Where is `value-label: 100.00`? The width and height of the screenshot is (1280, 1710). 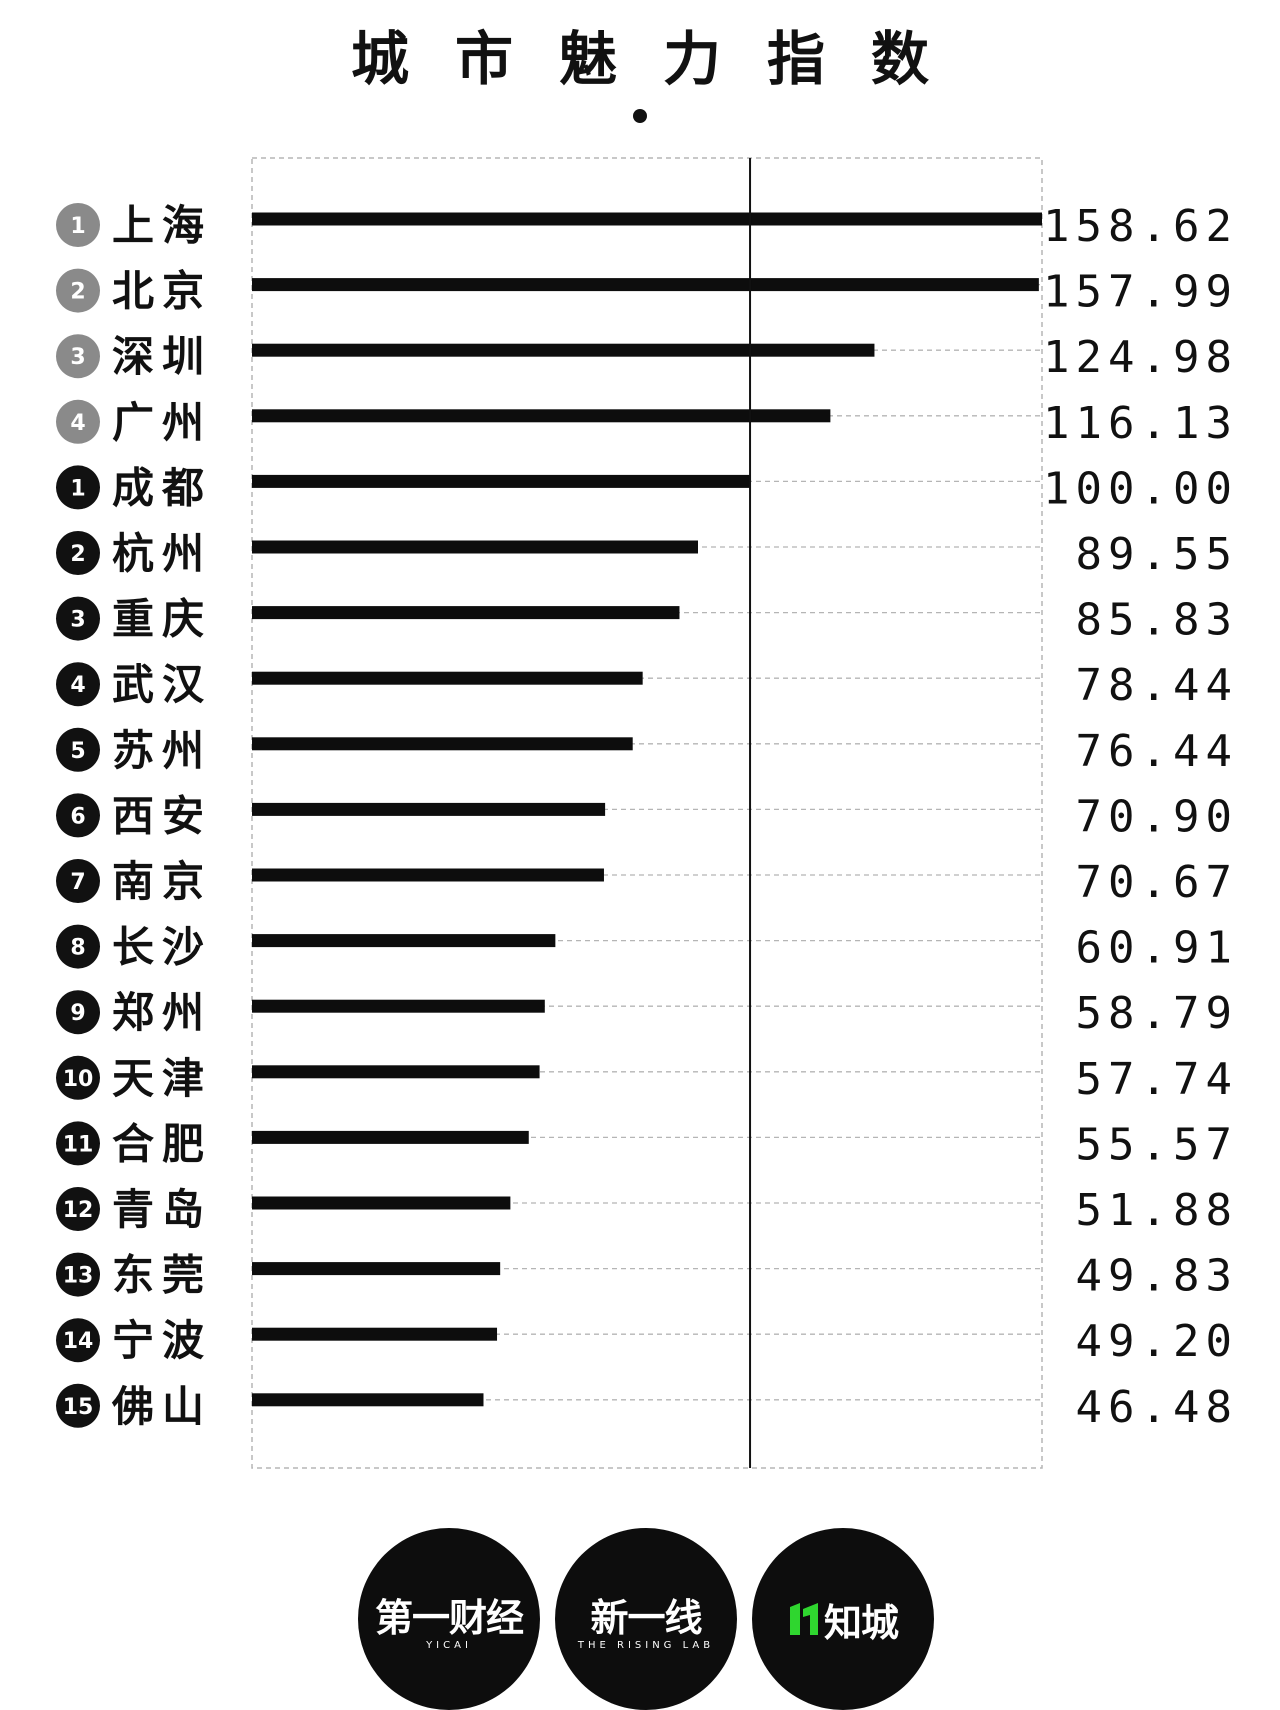 value-label: 100.00 is located at coordinates (1140, 488).